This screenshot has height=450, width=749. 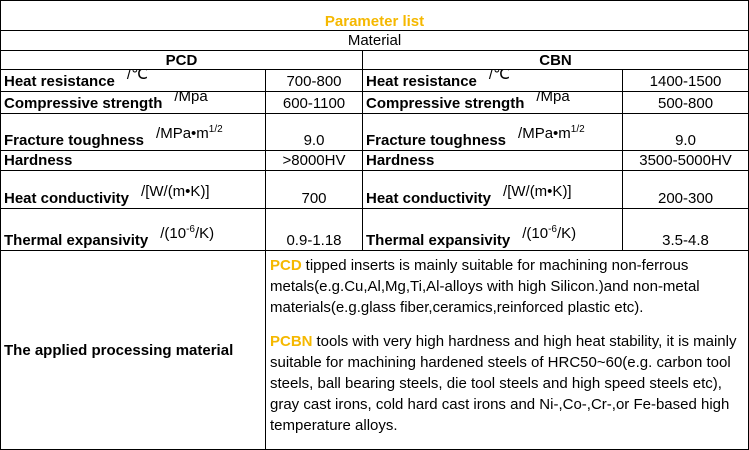 What do you see at coordinates (555, 60) in the screenshot?
I see `group-header: CBN` at bounding box center [555, 60].